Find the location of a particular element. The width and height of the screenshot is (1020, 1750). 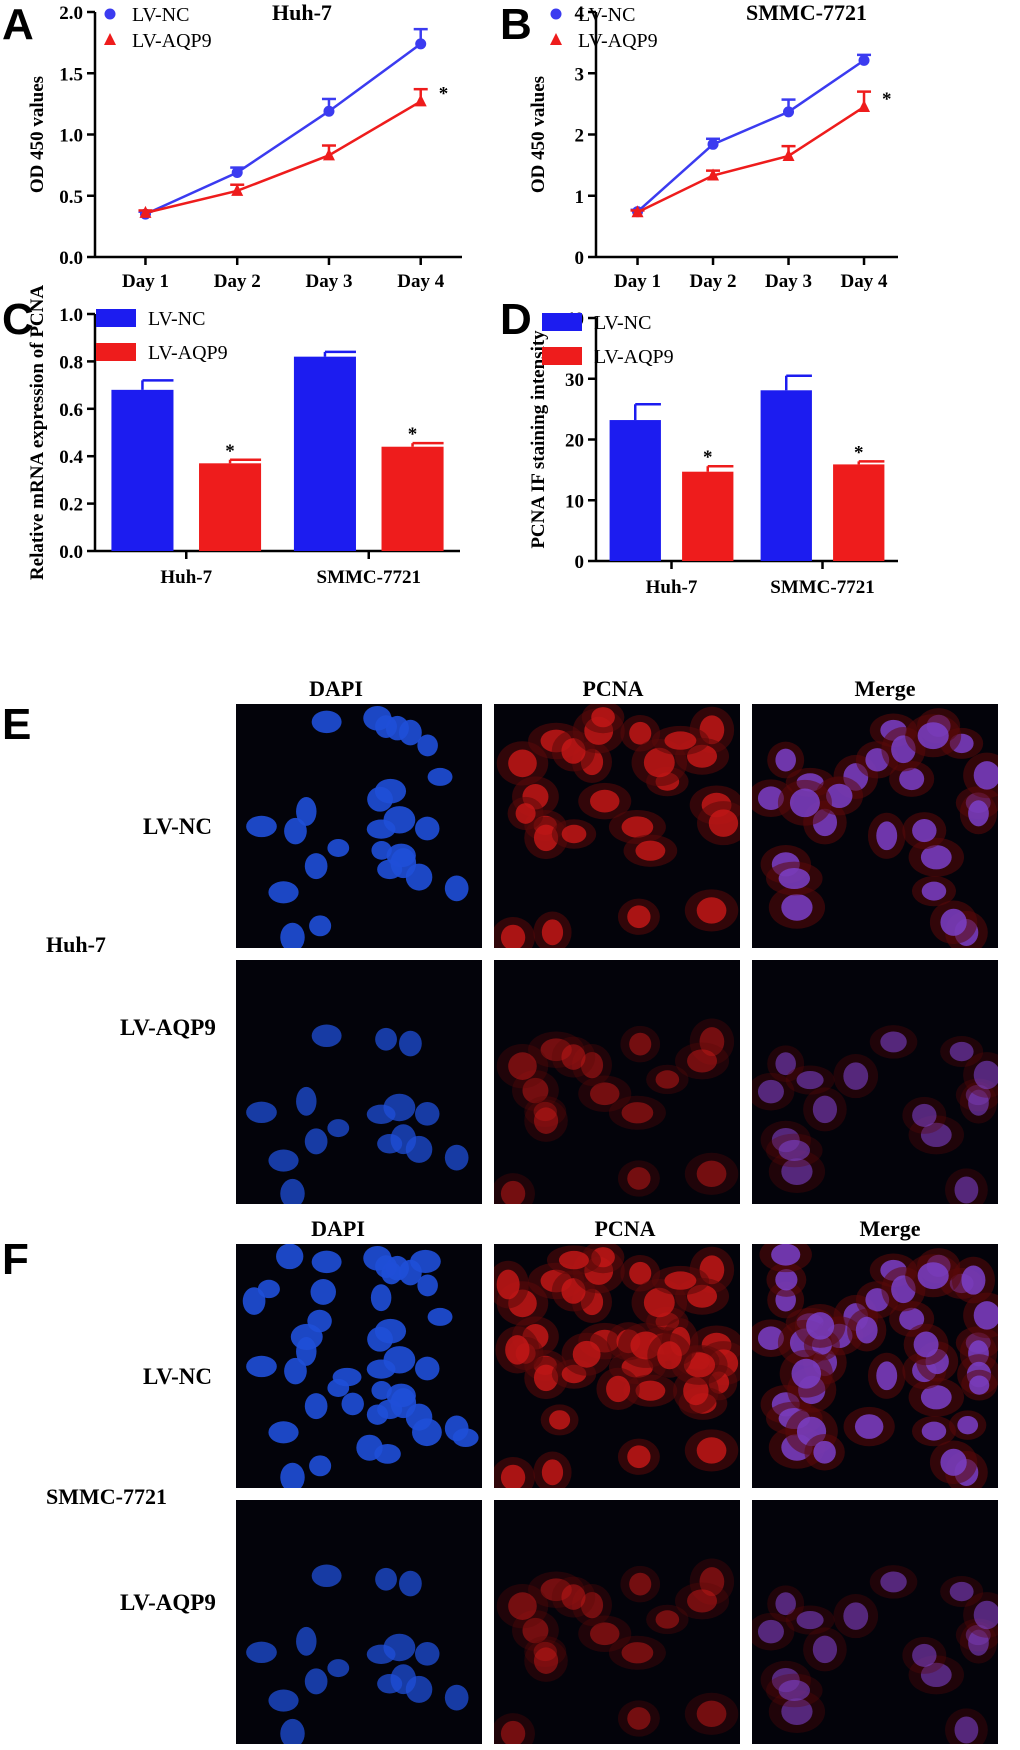

chart-title: Huh-7 is located at coordinates (302, 12).